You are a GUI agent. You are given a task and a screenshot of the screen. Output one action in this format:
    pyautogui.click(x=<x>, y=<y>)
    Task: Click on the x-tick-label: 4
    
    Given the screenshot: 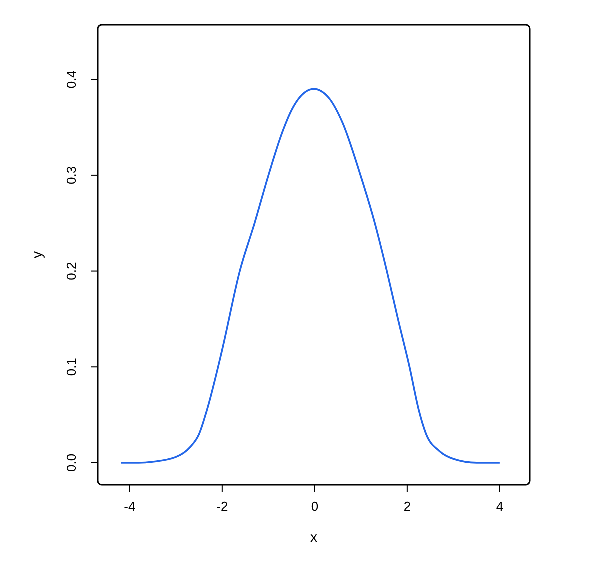 What is the action you would take?
    pyautogui.click(x=500, y=506)
    